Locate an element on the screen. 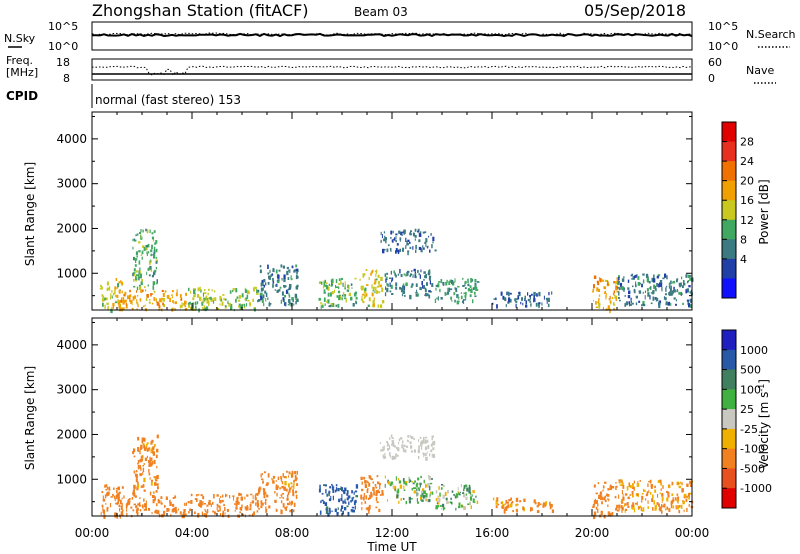  vel-cbar-frame is located at coordinates (729, 419).